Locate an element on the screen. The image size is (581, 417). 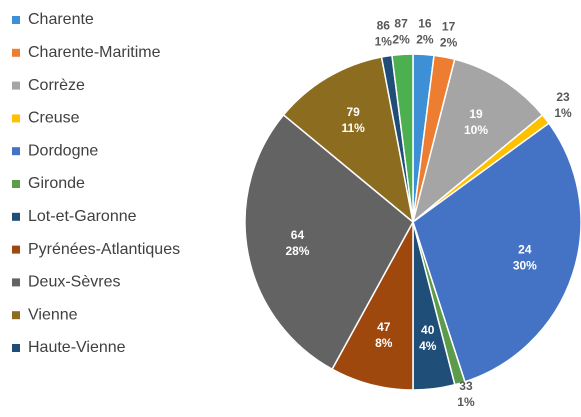
legend-label: Corrèze is located at coordinates (56, 85).